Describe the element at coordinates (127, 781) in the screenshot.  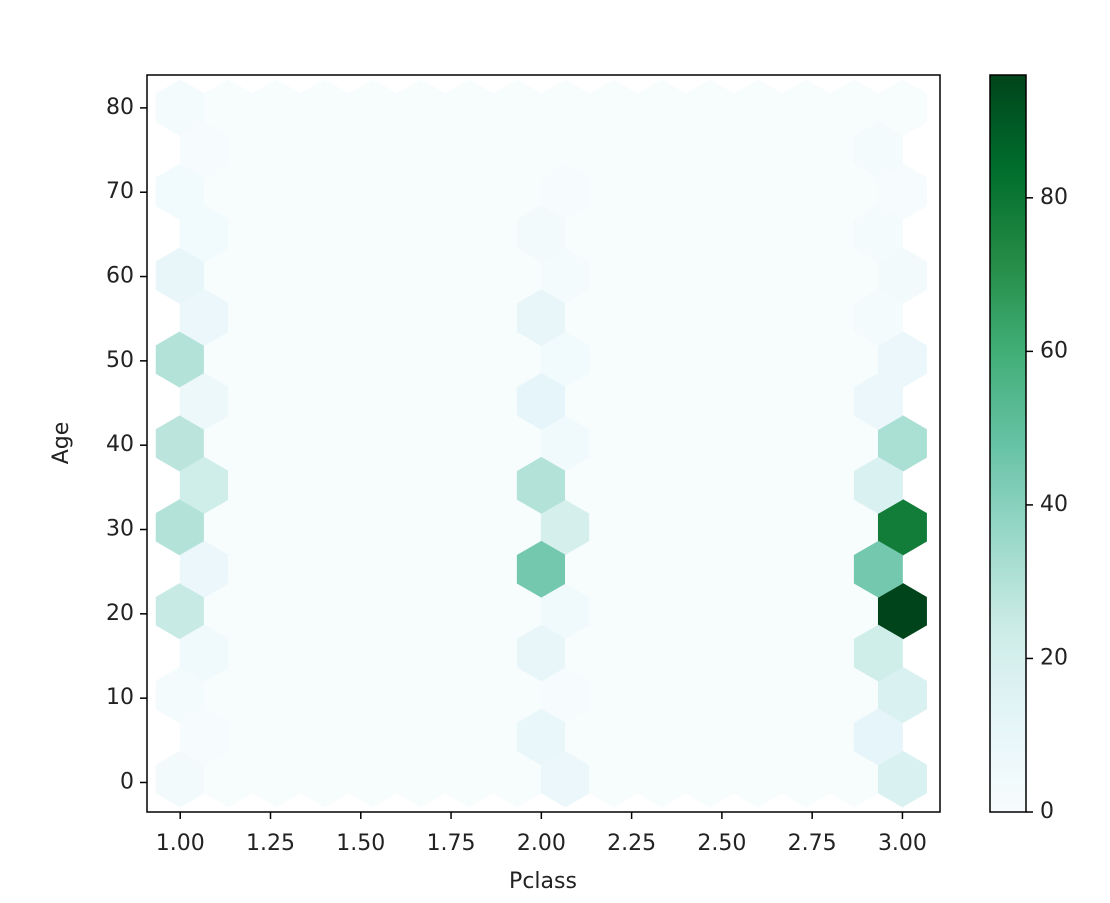
I see `y-tick-label: 0` at that location.